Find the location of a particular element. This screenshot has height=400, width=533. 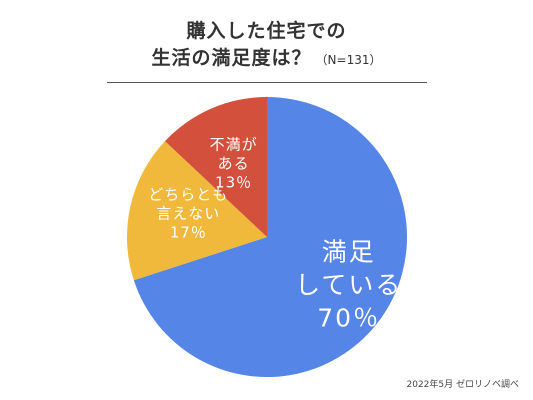

slice-percent-satisfied: 70％ is located at coordinates (348, 318).